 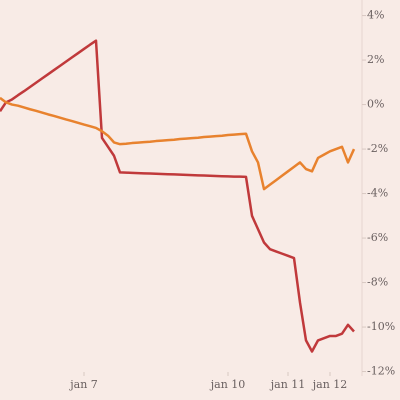 What do you see at coordinates (377, 237) in the screenshot?
I see `y-tick-label: -6%` at bounding box center [377, 237].